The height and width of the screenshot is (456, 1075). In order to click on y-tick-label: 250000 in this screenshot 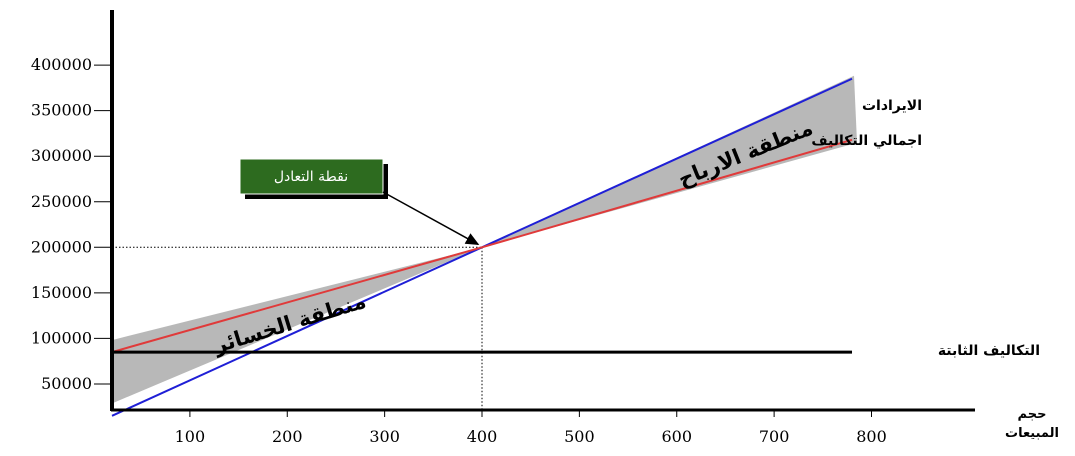, I will do `click(61, 201)`.